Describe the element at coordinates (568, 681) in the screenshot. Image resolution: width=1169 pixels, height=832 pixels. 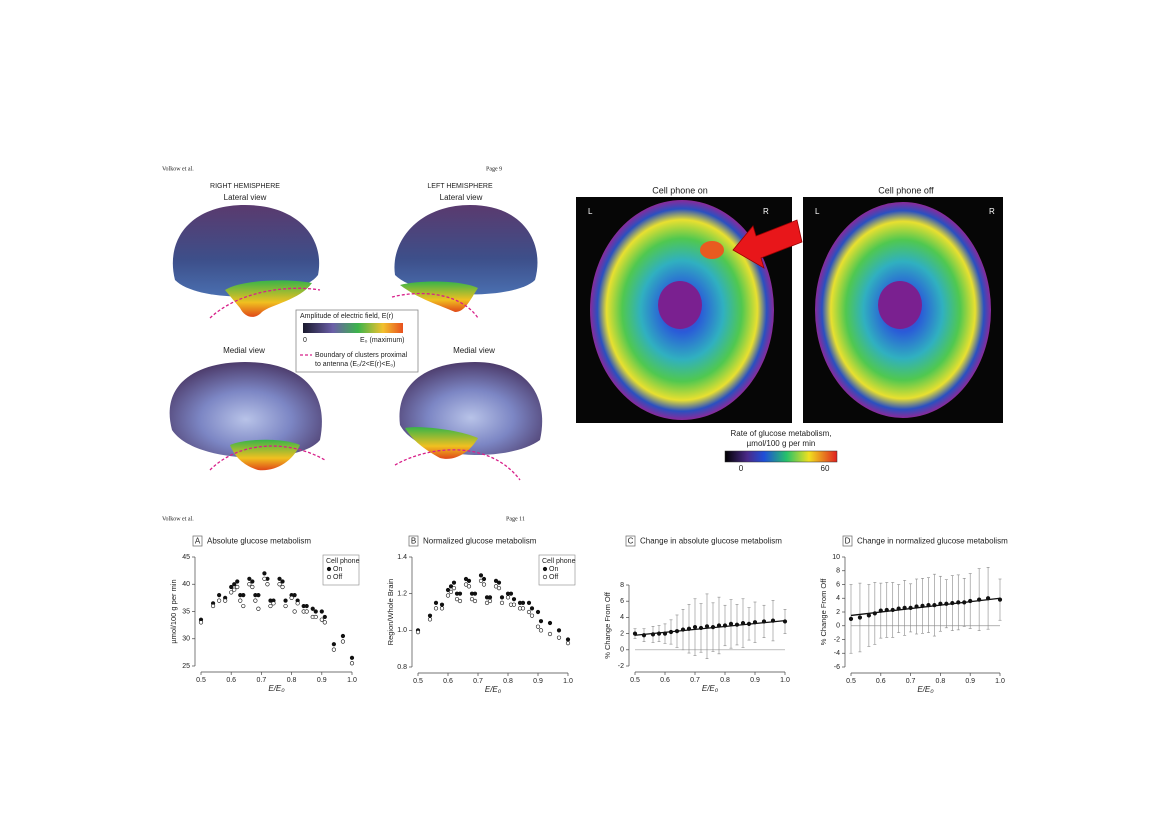
I see `x-tick-label: 1.0` at that location.